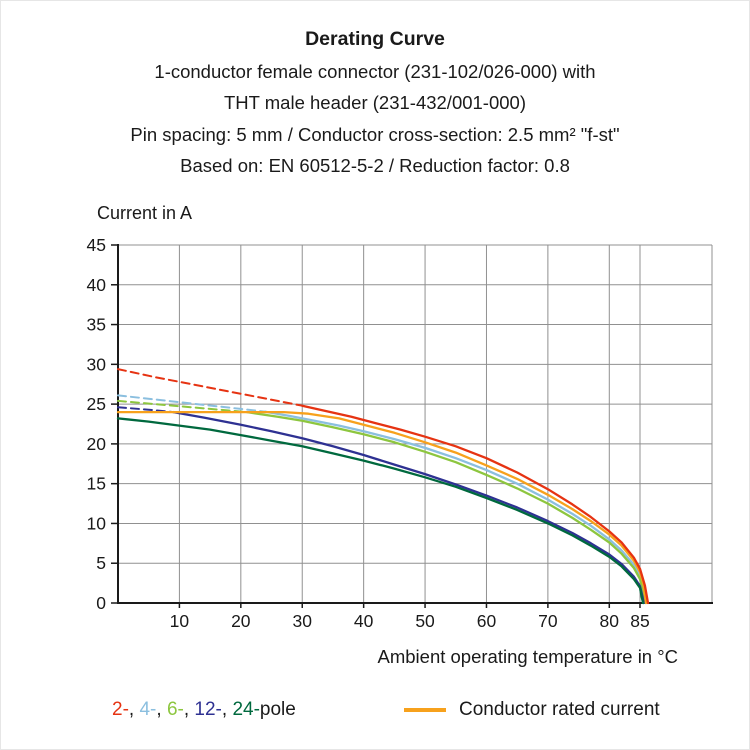 This screenshot has height=750, width=750. What do you see at coordinates (475, 504) in the screenshot?
I see `curve-2-pole` at bounding box center [475, 504].